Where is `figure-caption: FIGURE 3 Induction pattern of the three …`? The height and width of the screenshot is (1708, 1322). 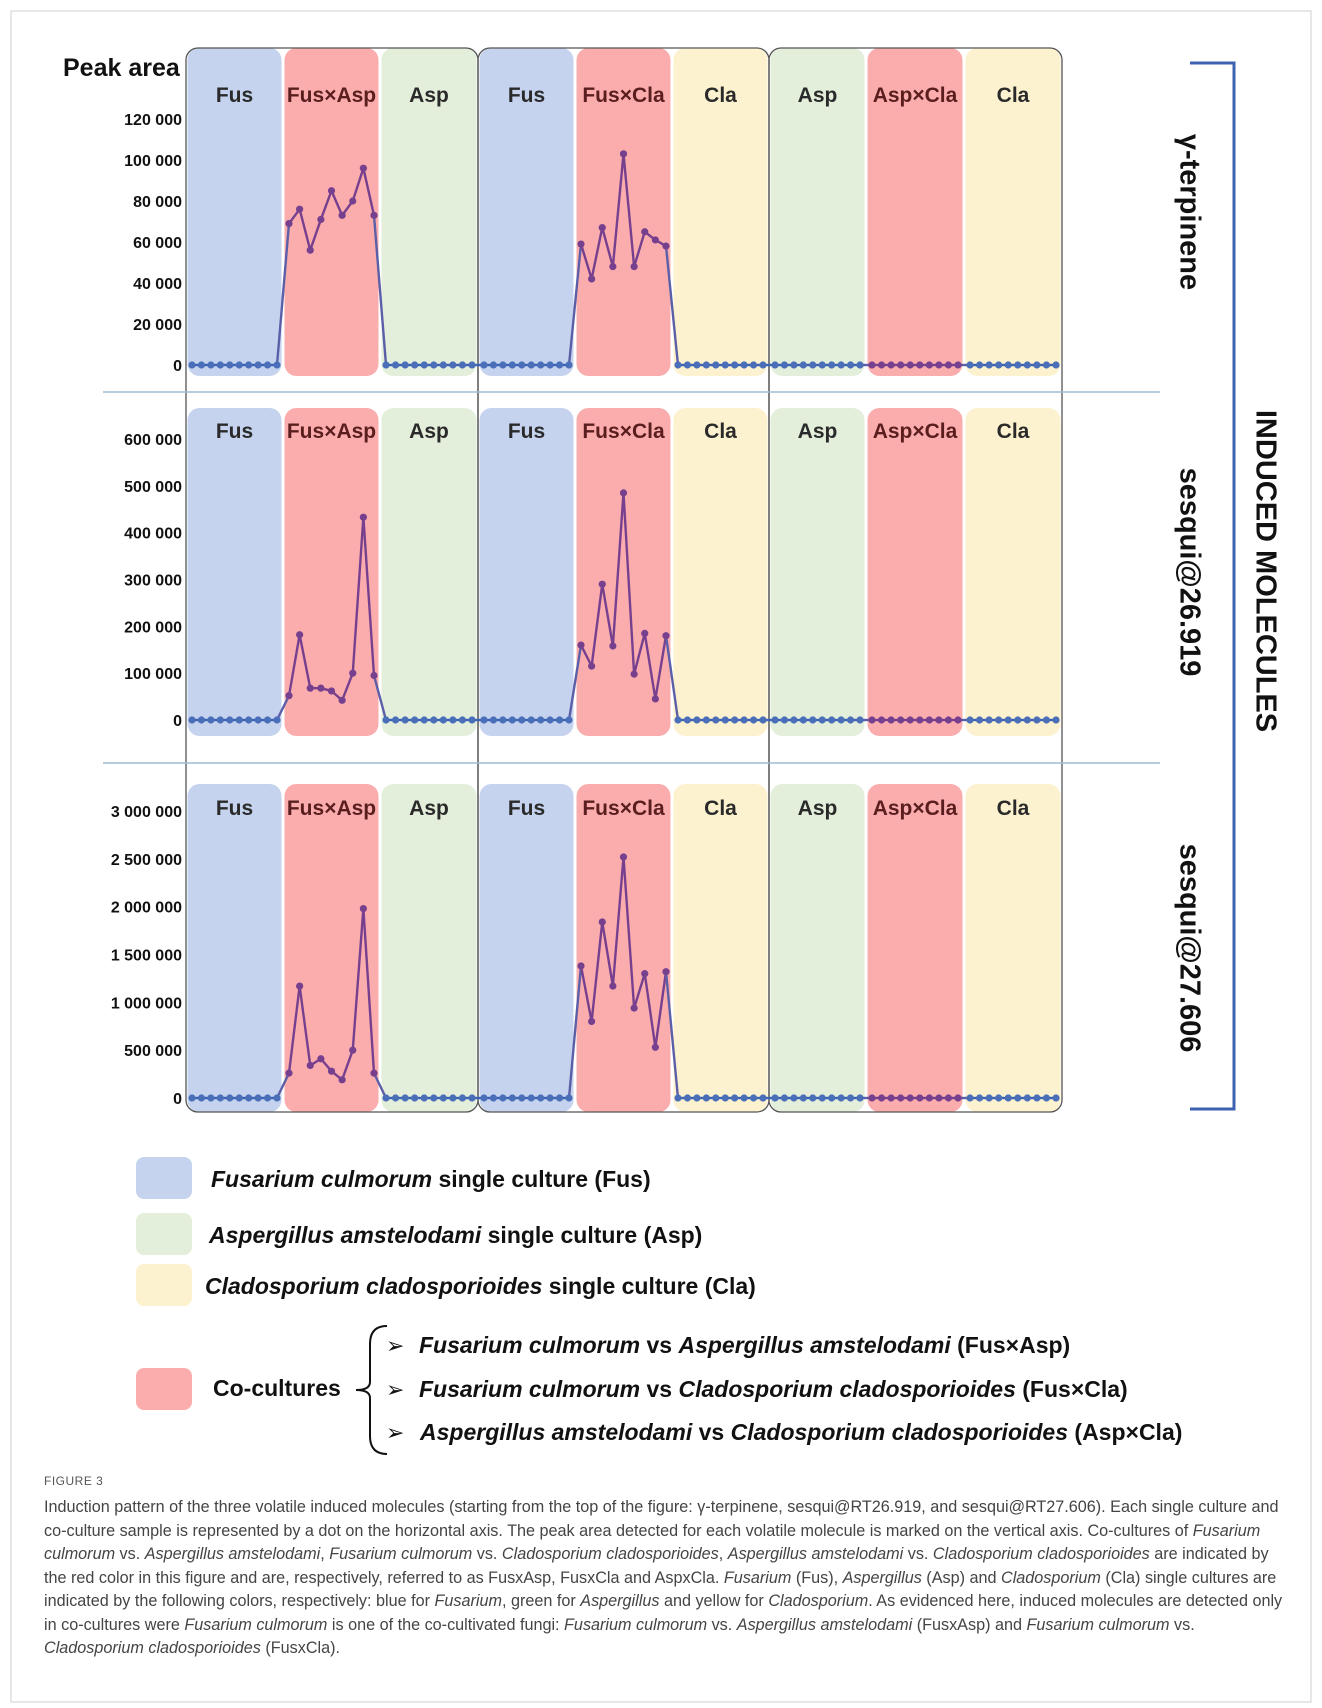
figure-caption: FIGURE 3 Induction pattern of the three … is located at coordinates (669, 1567).